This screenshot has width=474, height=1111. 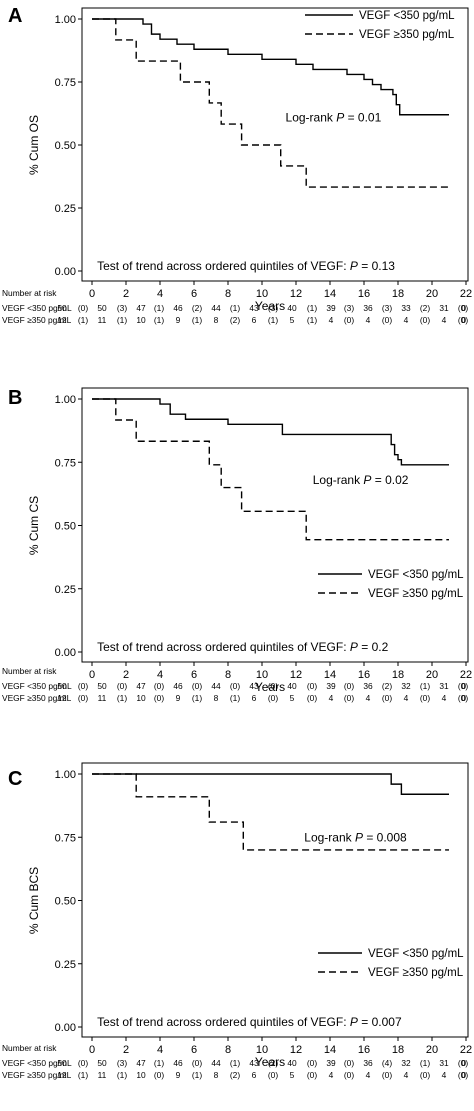 What do you see at coordinates (398, 1050) in the screenshot?
I see `x-tick-label: 18` at bounding box center [398, 1050].